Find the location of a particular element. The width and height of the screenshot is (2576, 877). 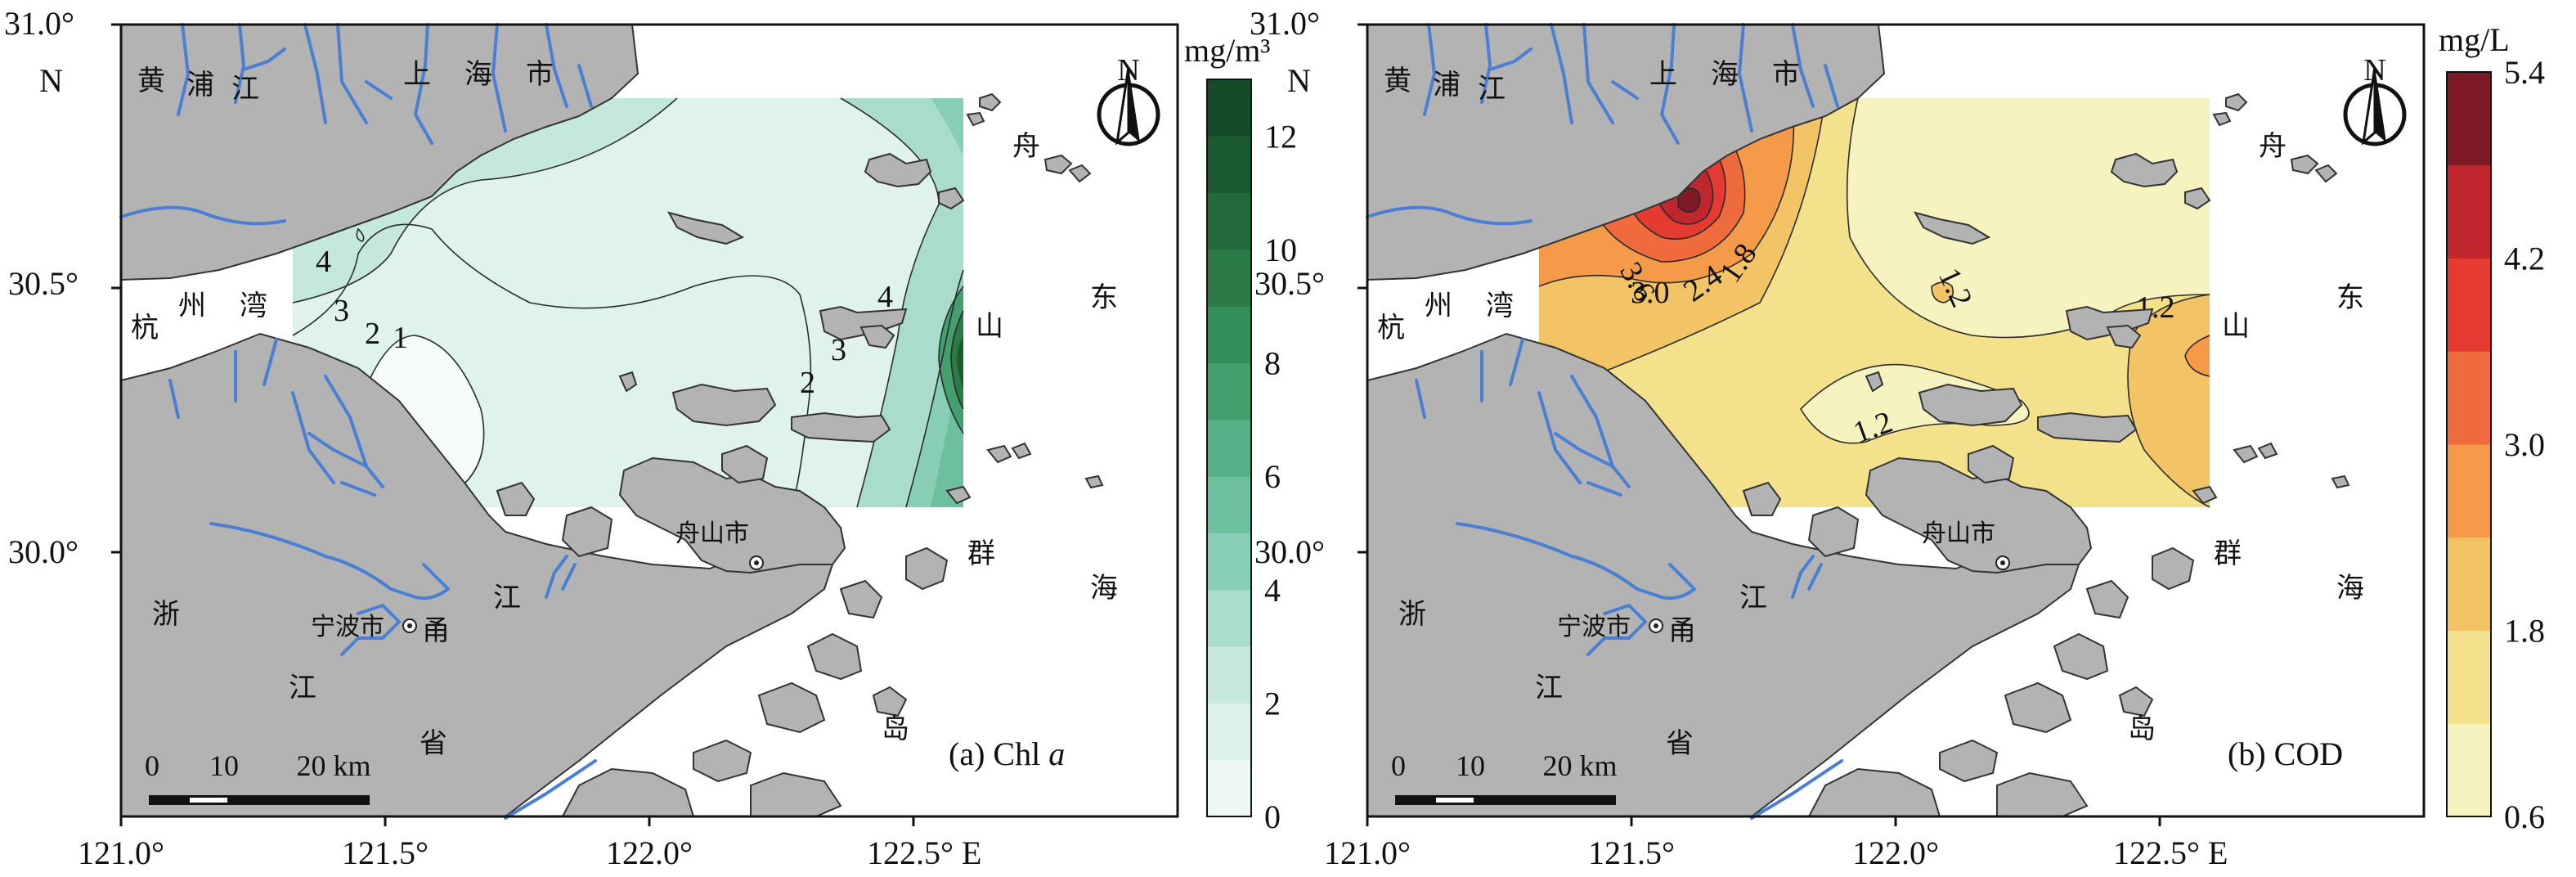

label-hangzhouwan-3: 湾 is located at coordinates (253, 306).